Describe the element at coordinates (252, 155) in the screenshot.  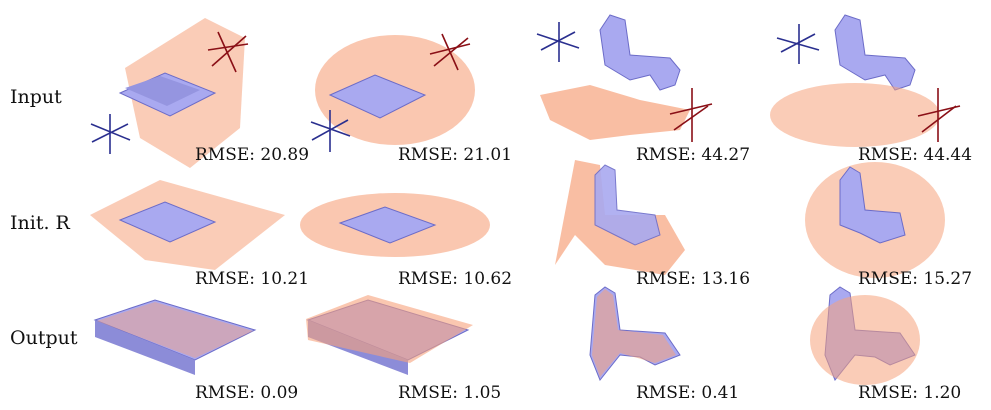
I see `rmse-value: RMSE: 20.89` at that location.